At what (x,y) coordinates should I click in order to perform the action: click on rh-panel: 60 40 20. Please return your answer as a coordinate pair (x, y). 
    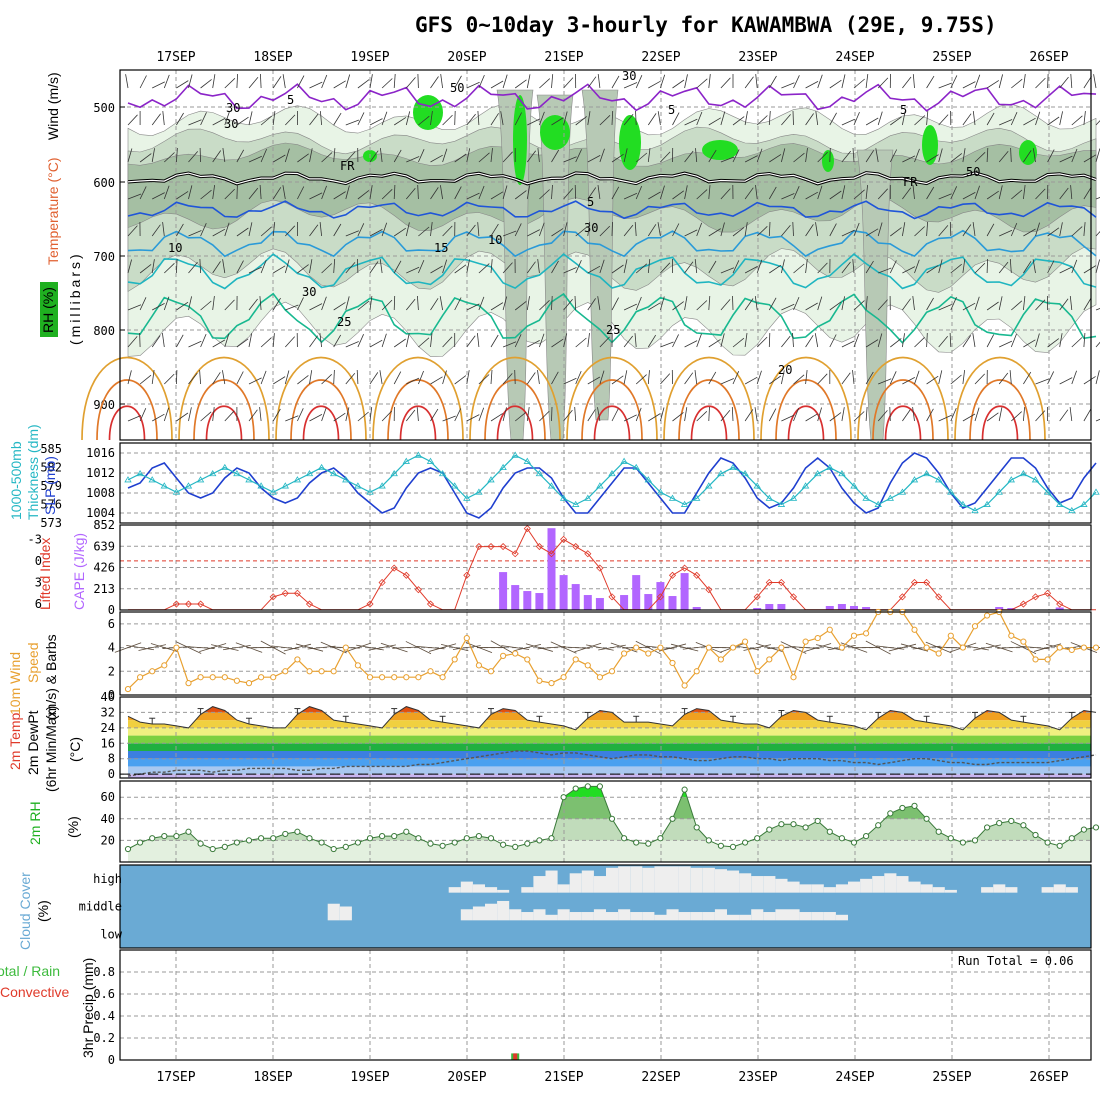
    Looking at the image, I should click on (600, 821).